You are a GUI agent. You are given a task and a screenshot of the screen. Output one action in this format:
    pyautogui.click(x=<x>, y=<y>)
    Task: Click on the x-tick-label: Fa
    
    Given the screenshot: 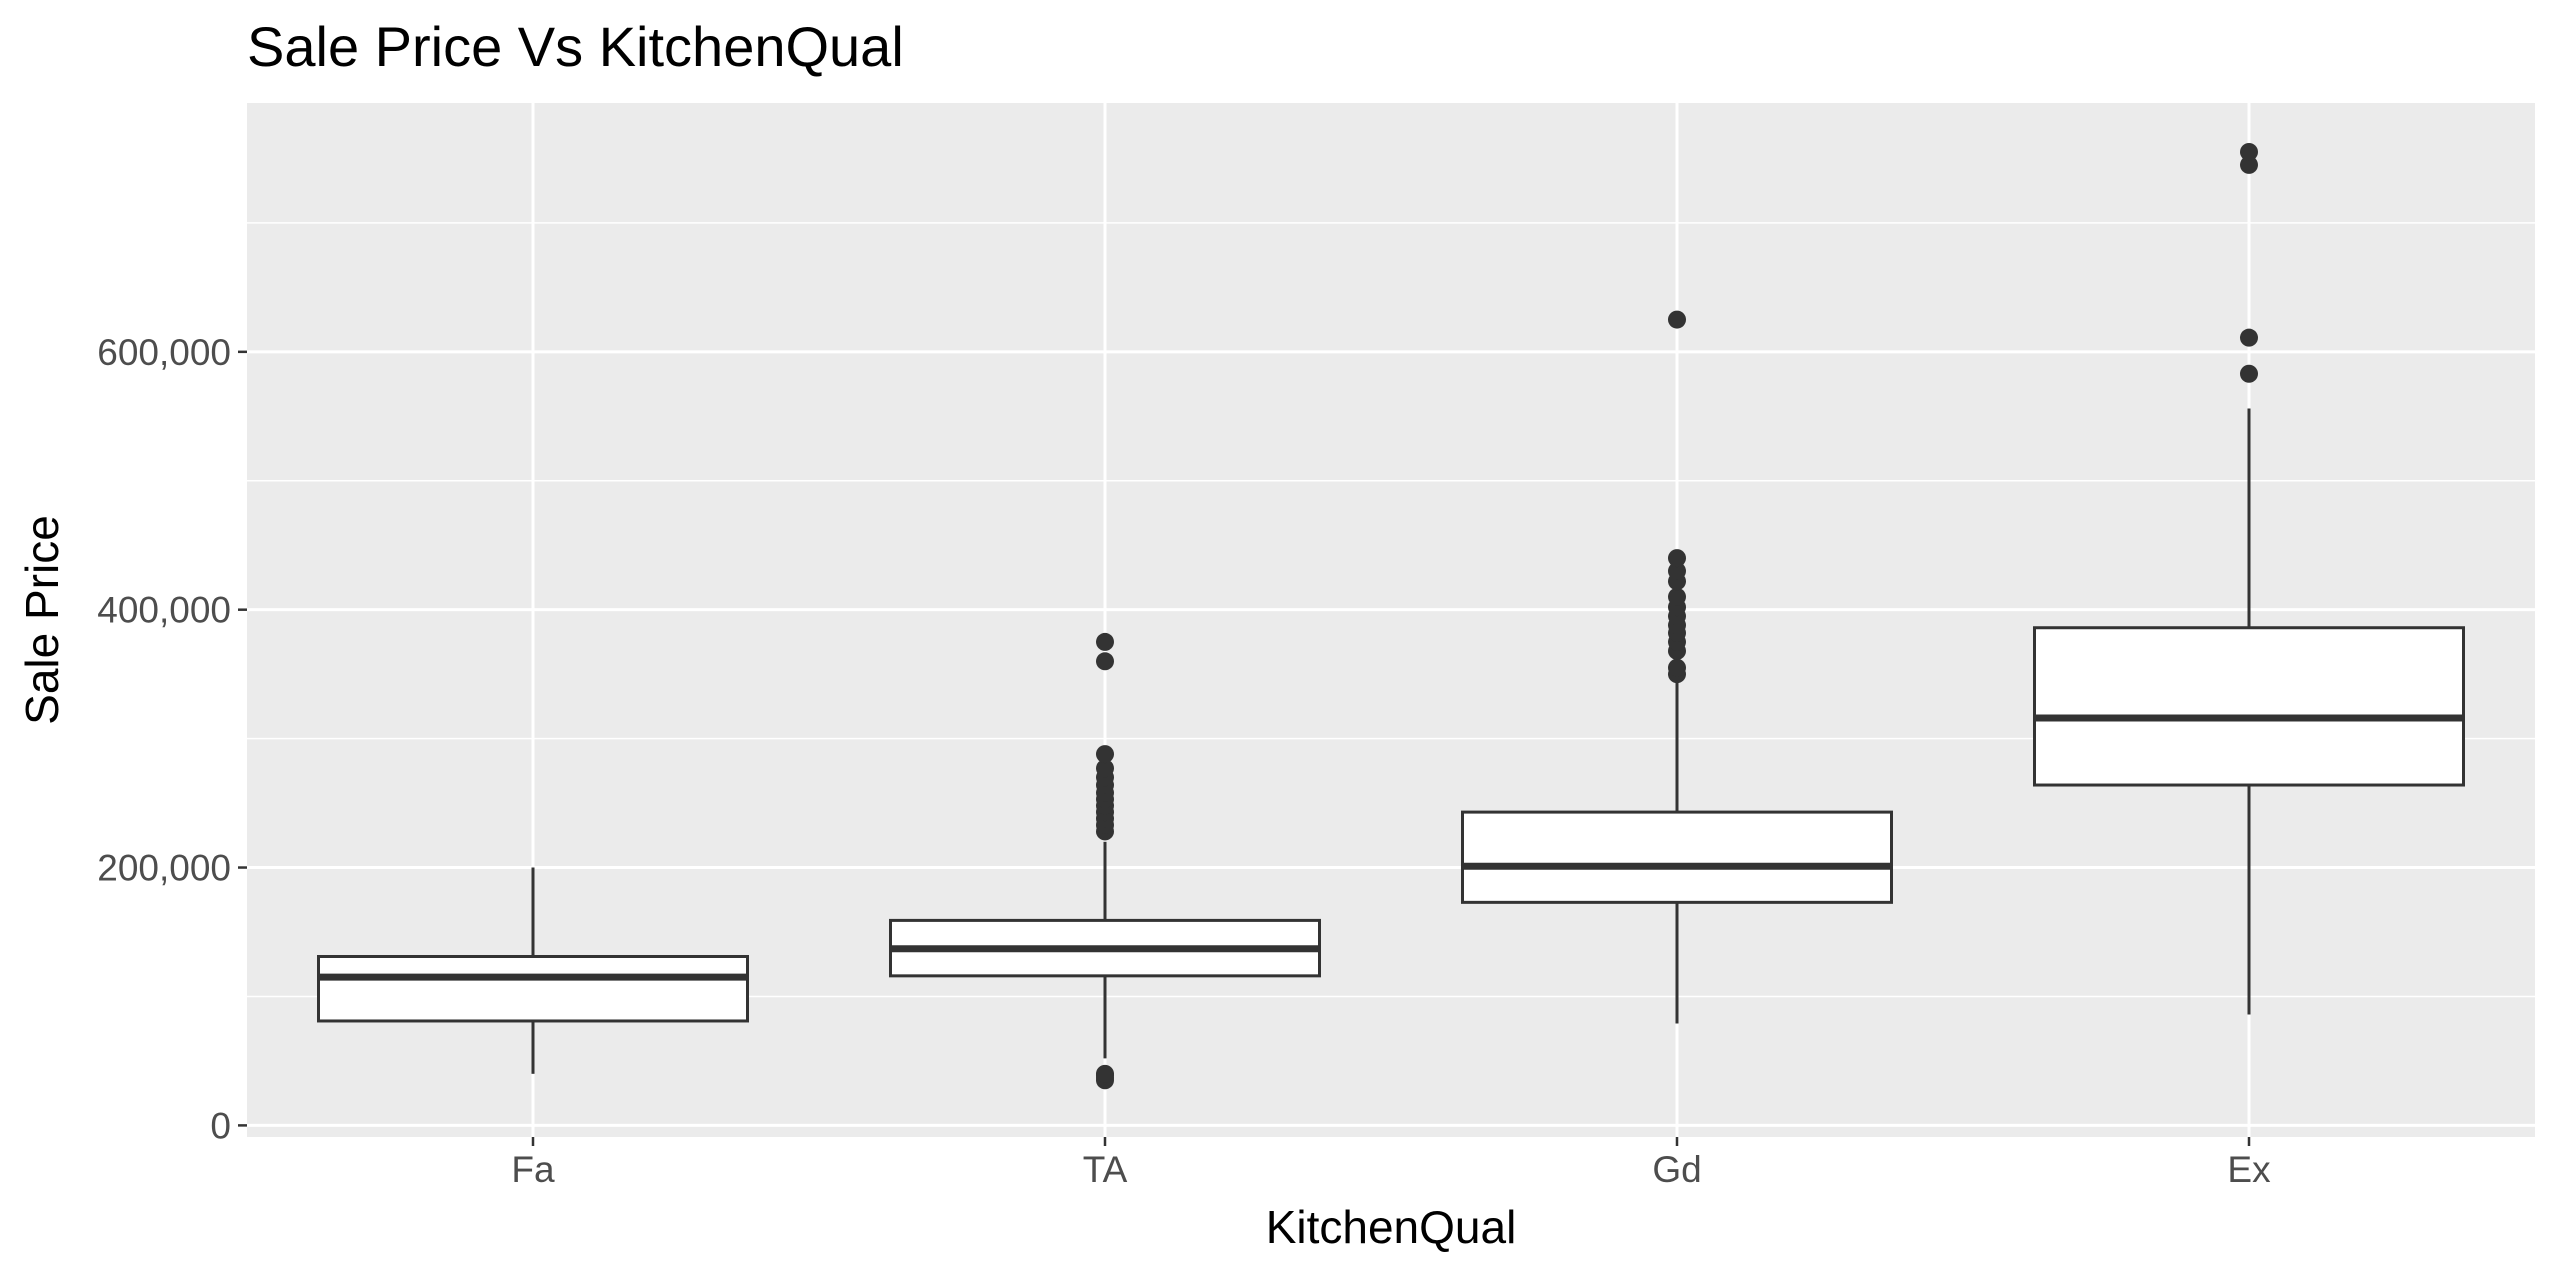 What is the action you would take?
    pyautogui.click(x=533, y=1169)
    